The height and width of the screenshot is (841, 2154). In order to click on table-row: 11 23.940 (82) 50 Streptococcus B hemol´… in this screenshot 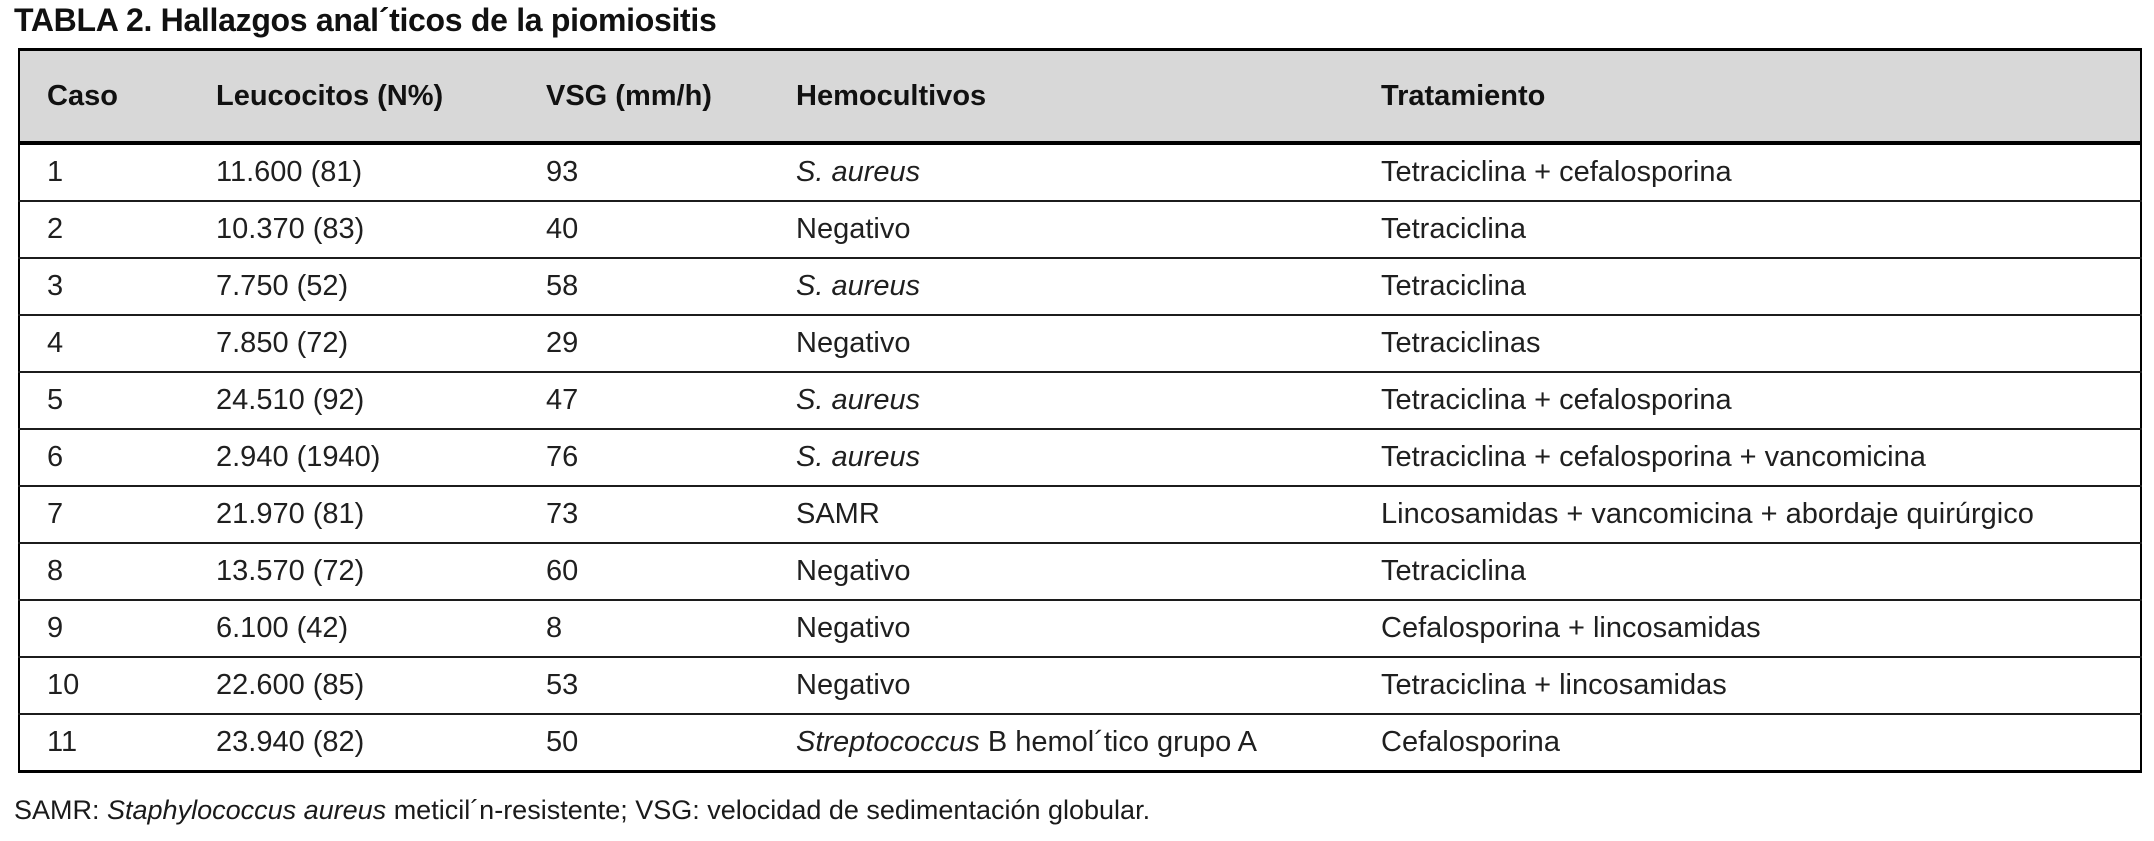, I will do `click(1080, 743)`.